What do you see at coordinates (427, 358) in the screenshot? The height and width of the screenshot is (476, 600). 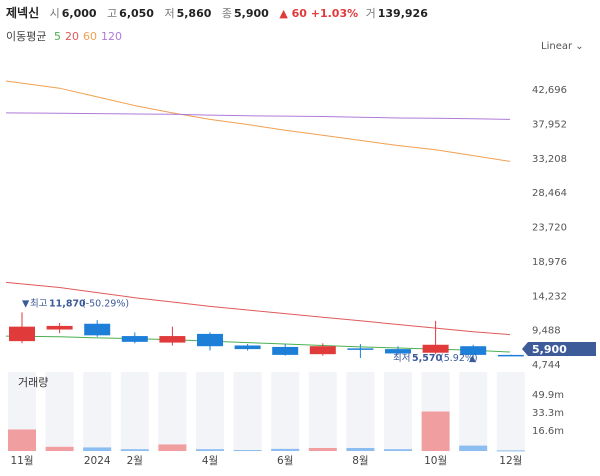 I see `low-annotation-value: 5,570` at bounding box center [427, 358].